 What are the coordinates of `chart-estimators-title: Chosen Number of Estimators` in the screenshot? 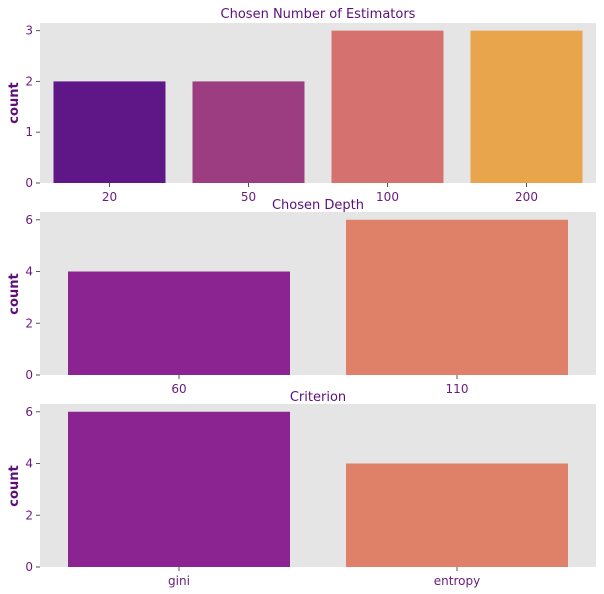 It's located at (318, 14).